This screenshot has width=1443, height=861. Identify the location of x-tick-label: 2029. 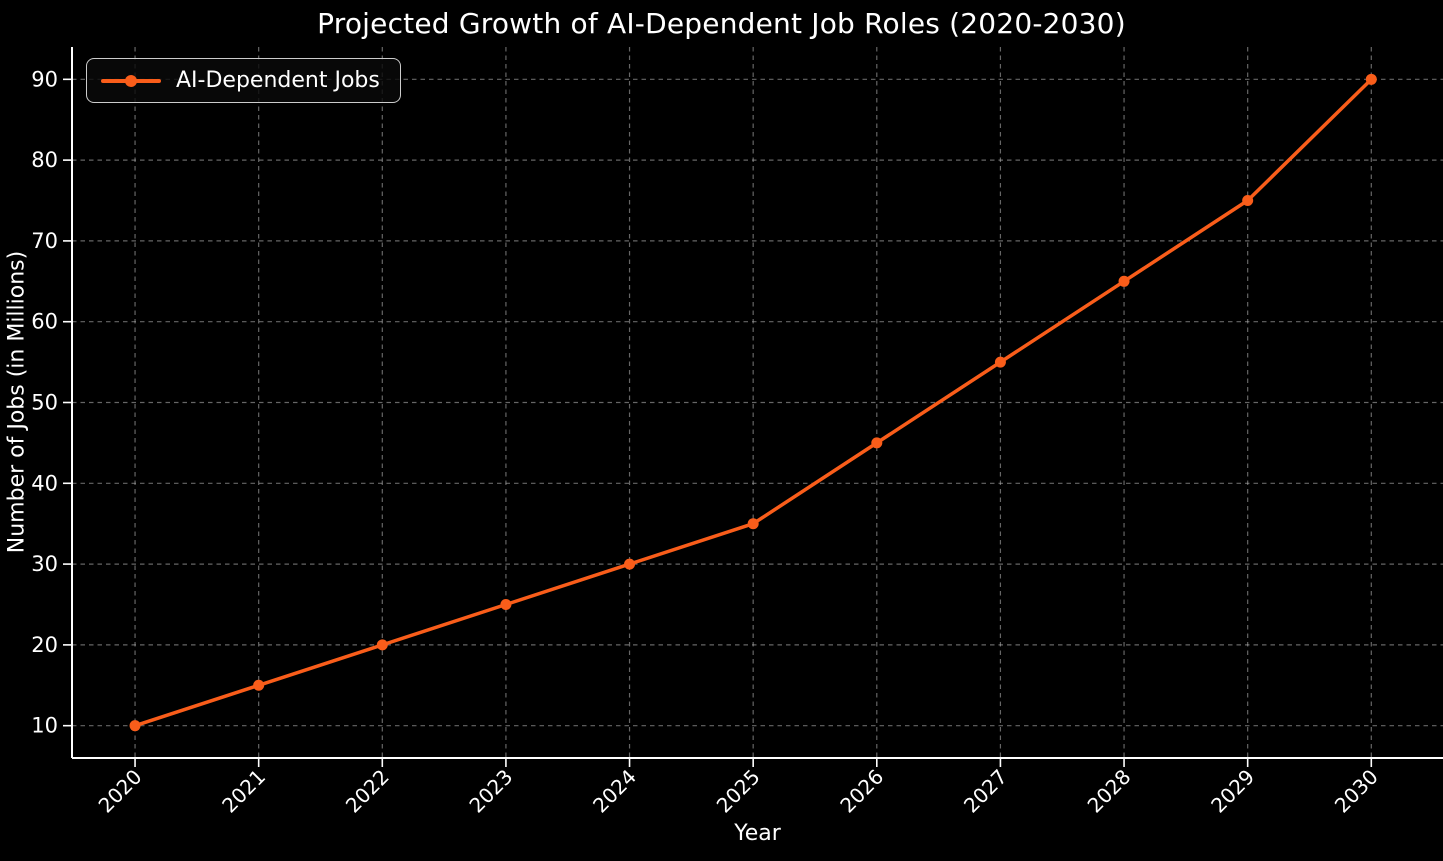
(1232, 791).